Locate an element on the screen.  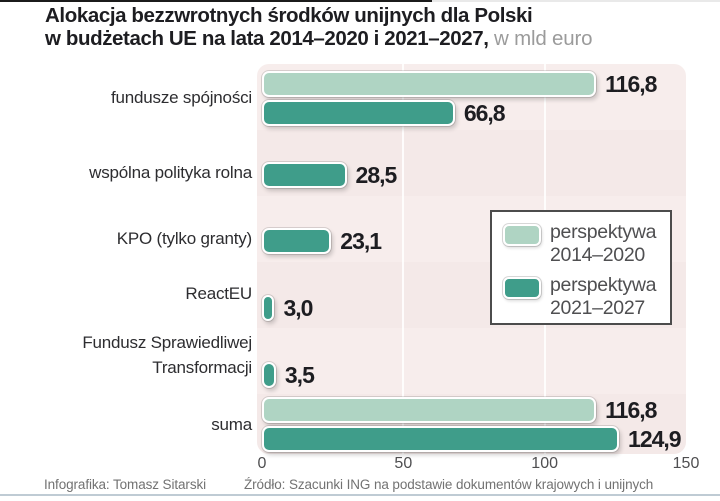
category-label: fundusze spójności is located at coordinates (181, 97).